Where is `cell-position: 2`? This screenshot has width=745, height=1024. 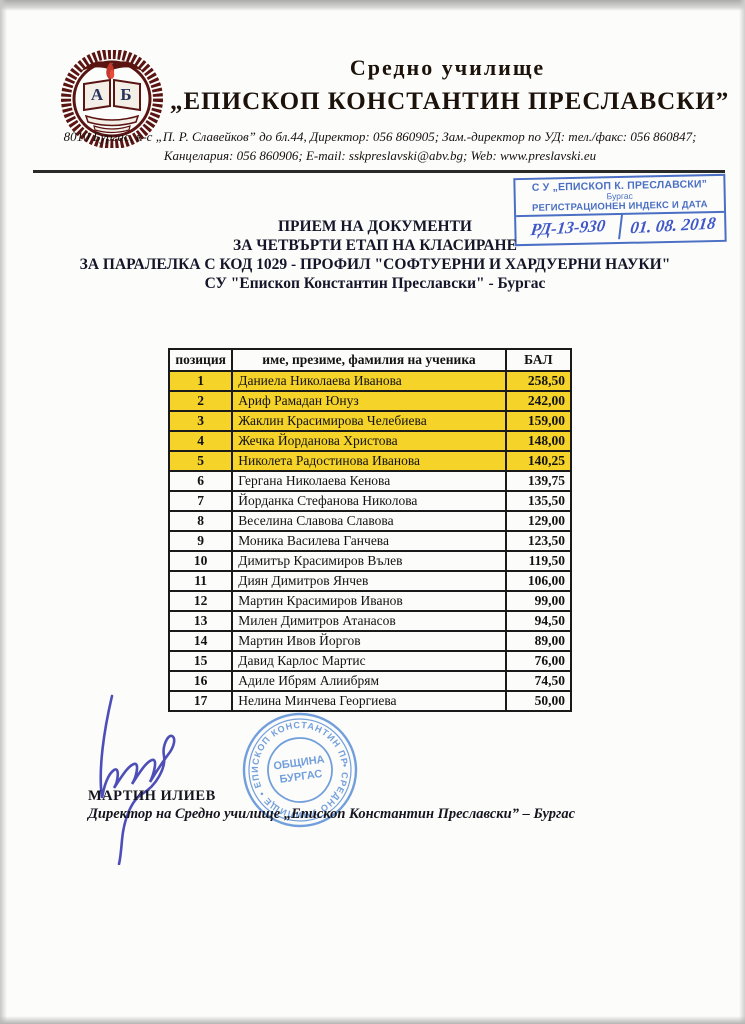
cell-position: 2 is located at coordinates (200, 401).